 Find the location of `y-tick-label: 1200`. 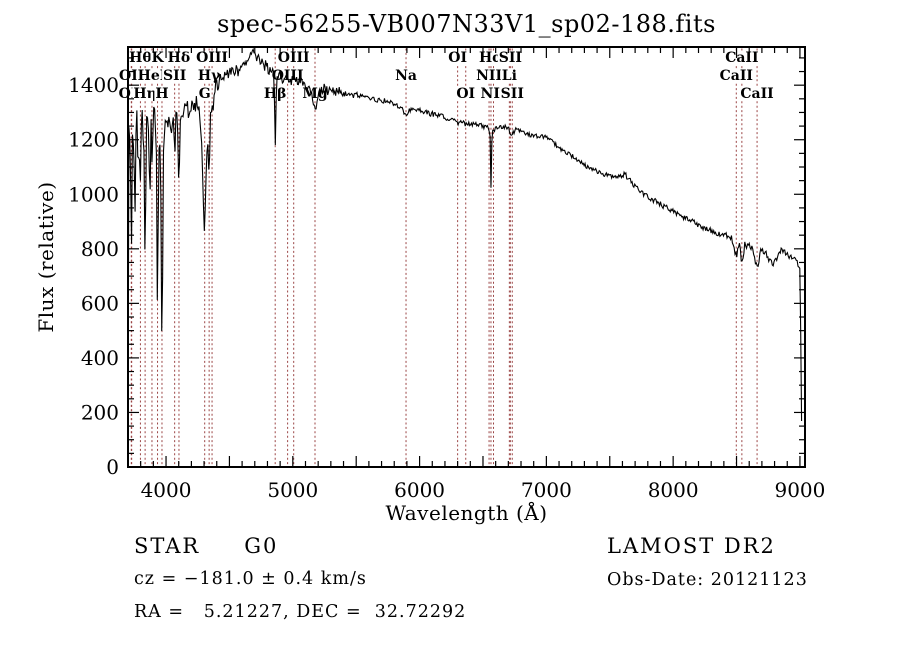

y-tick-label: 1200 is located at coordinates (93, 140).